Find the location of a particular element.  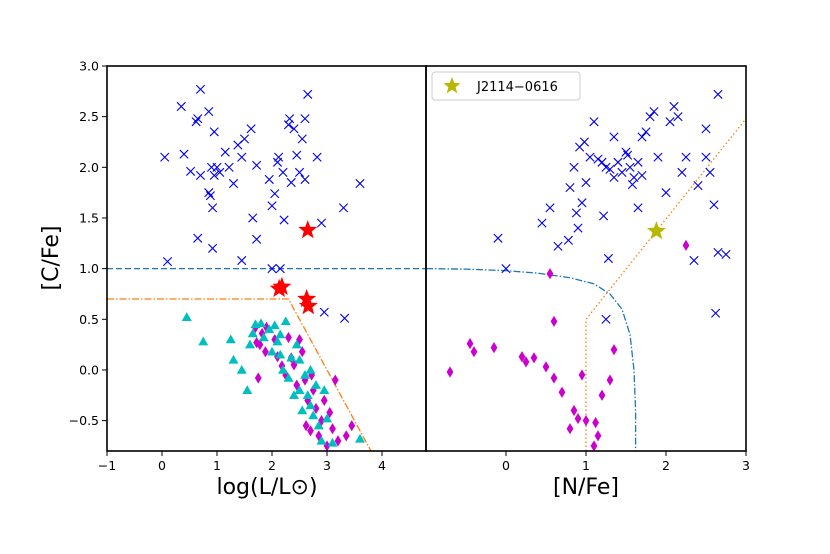

y-axis-label: [C/Fe] is located at coordinates (51, 258).